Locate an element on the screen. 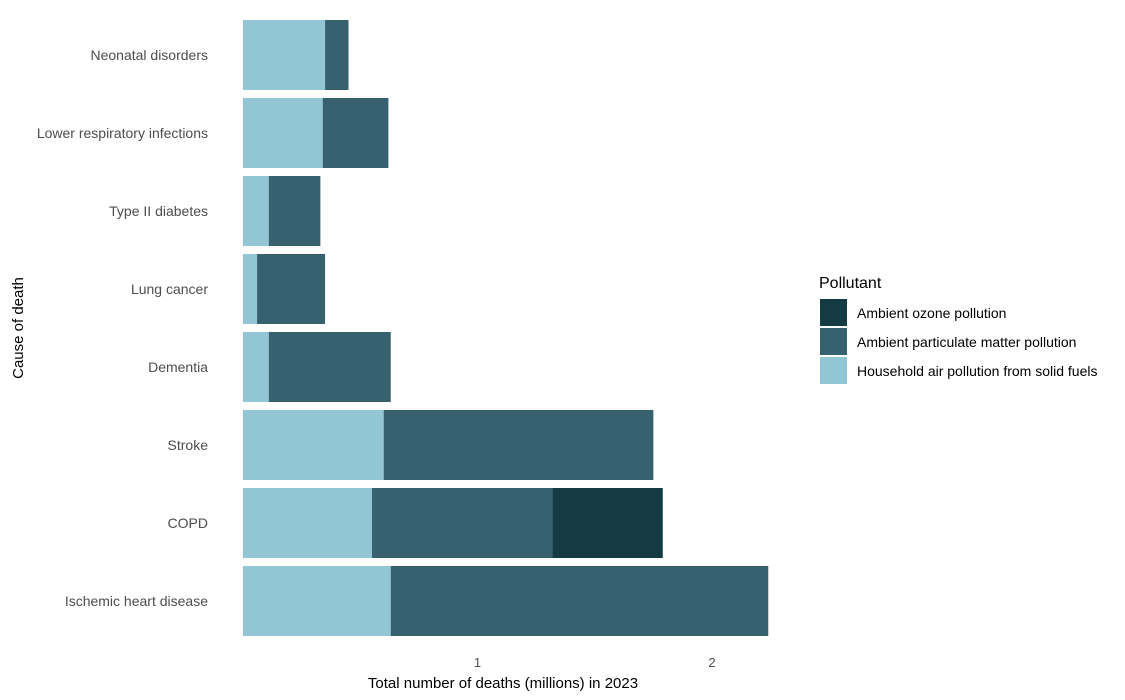 This screenshot has height=700, width=1125. legend-label: Ambient particulate matter pollution is located at coordinates (966, 342).